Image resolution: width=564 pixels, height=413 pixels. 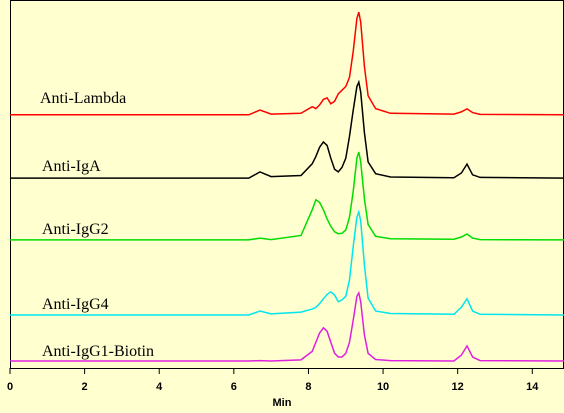 What do you see at coordinates (85, 387) in the screenshot?
I see `x-tick-label: 2` at bounding box center [85, 387].